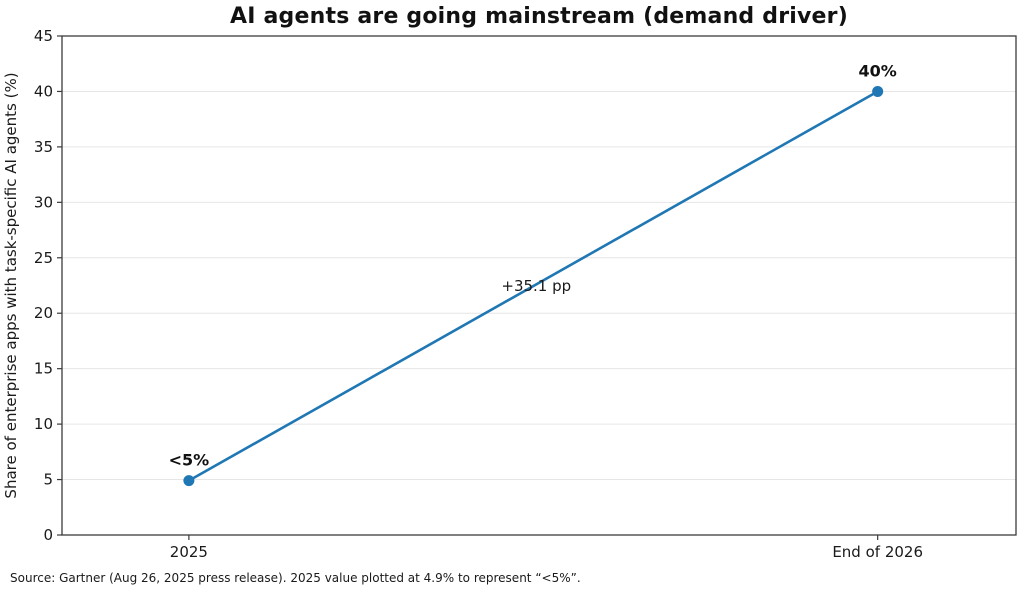 The image size is (1024, 594). I want to click on y-tick-label: 40, so click(43, 91).